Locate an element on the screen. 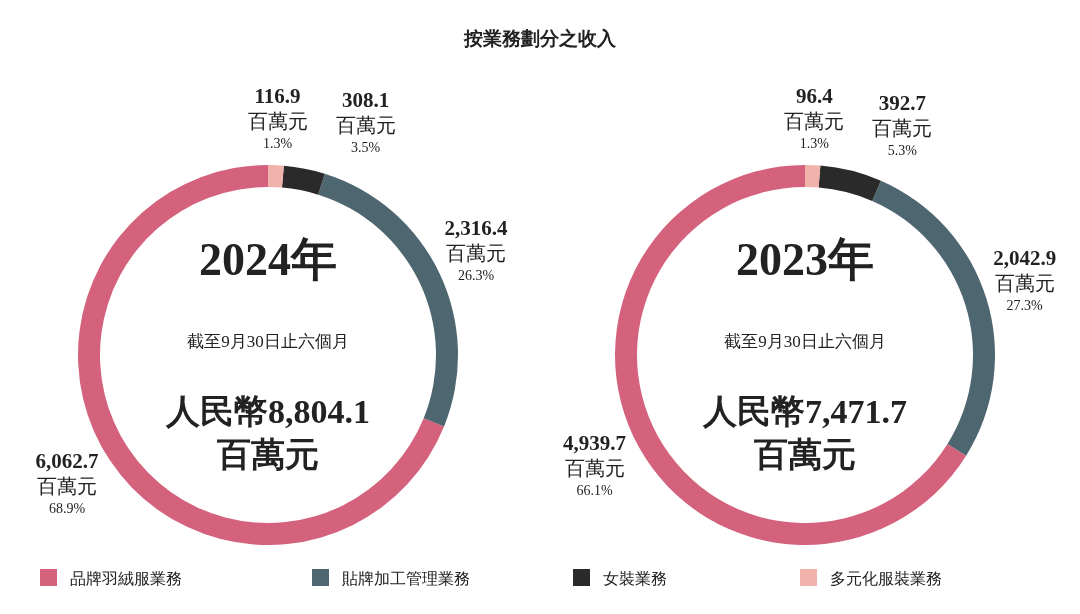  data-label: 96.4 百萬元 1.3% is located at coordinates (814, 118).